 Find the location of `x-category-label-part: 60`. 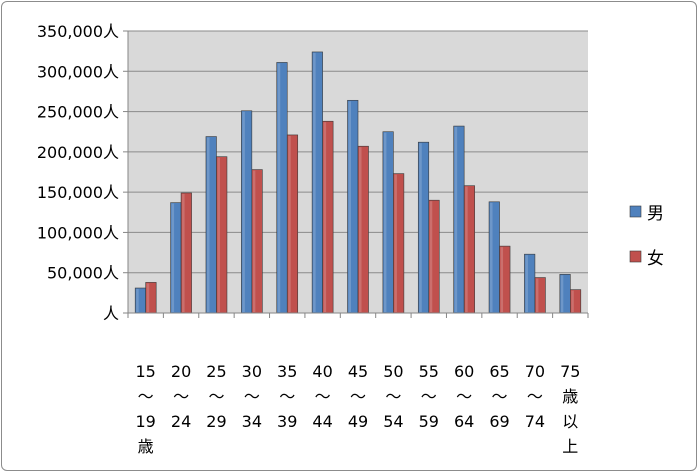

x-category-label-part: 60 is located at coordinates (464, 371).